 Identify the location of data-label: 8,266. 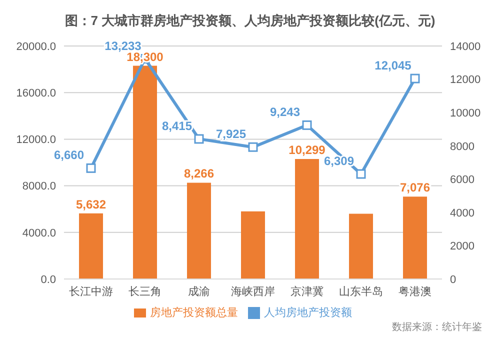
(199, 173).